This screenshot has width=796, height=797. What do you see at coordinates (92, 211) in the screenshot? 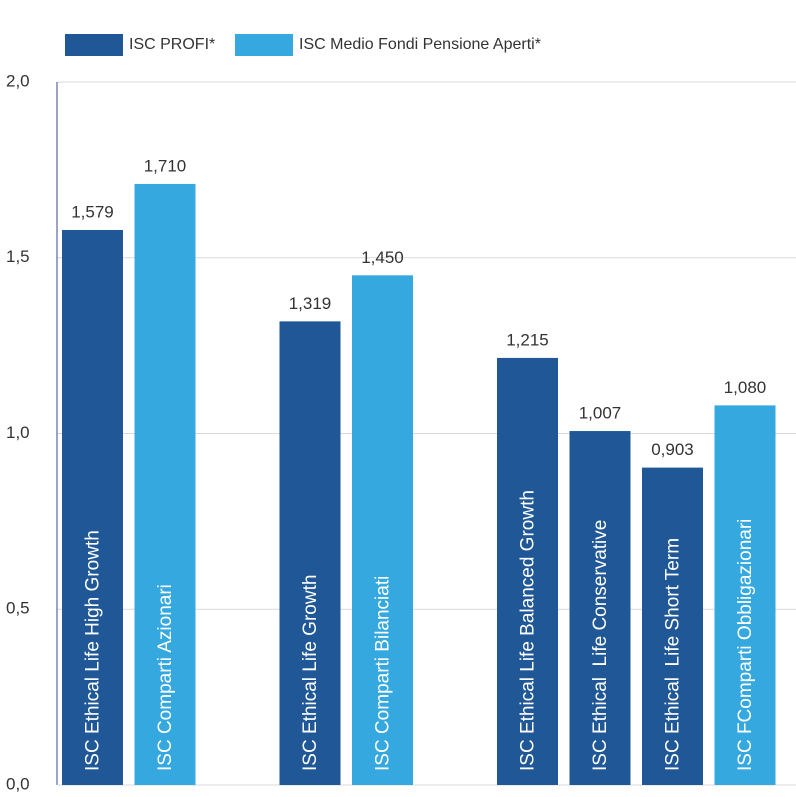
I see `value-label: 1,579` at bounding box center [92, 211].